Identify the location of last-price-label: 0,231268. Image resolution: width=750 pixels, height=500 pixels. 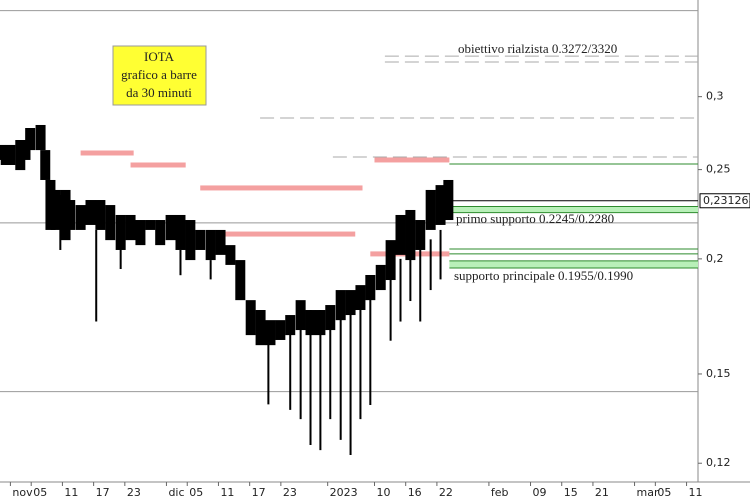
(726, 200).